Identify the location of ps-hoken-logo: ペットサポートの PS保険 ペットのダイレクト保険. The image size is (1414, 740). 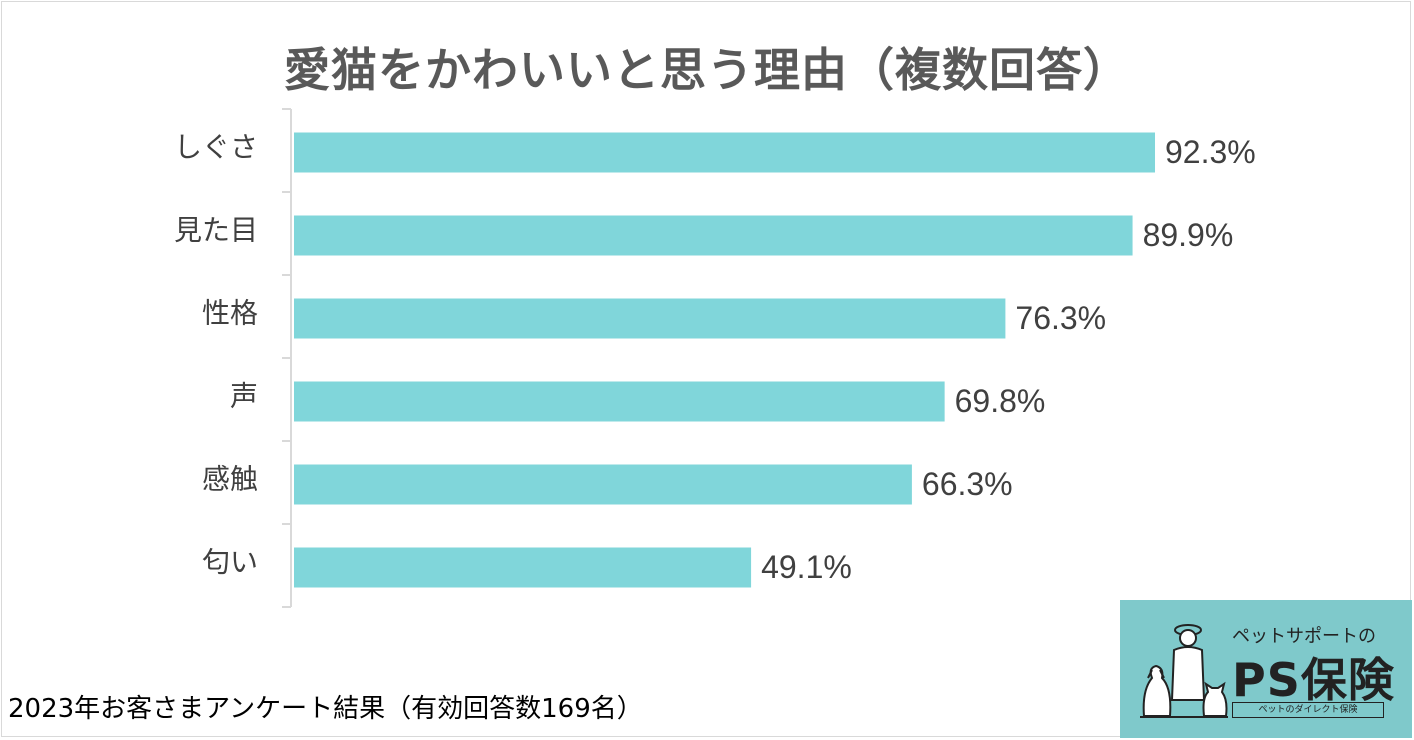
(1266, 669).